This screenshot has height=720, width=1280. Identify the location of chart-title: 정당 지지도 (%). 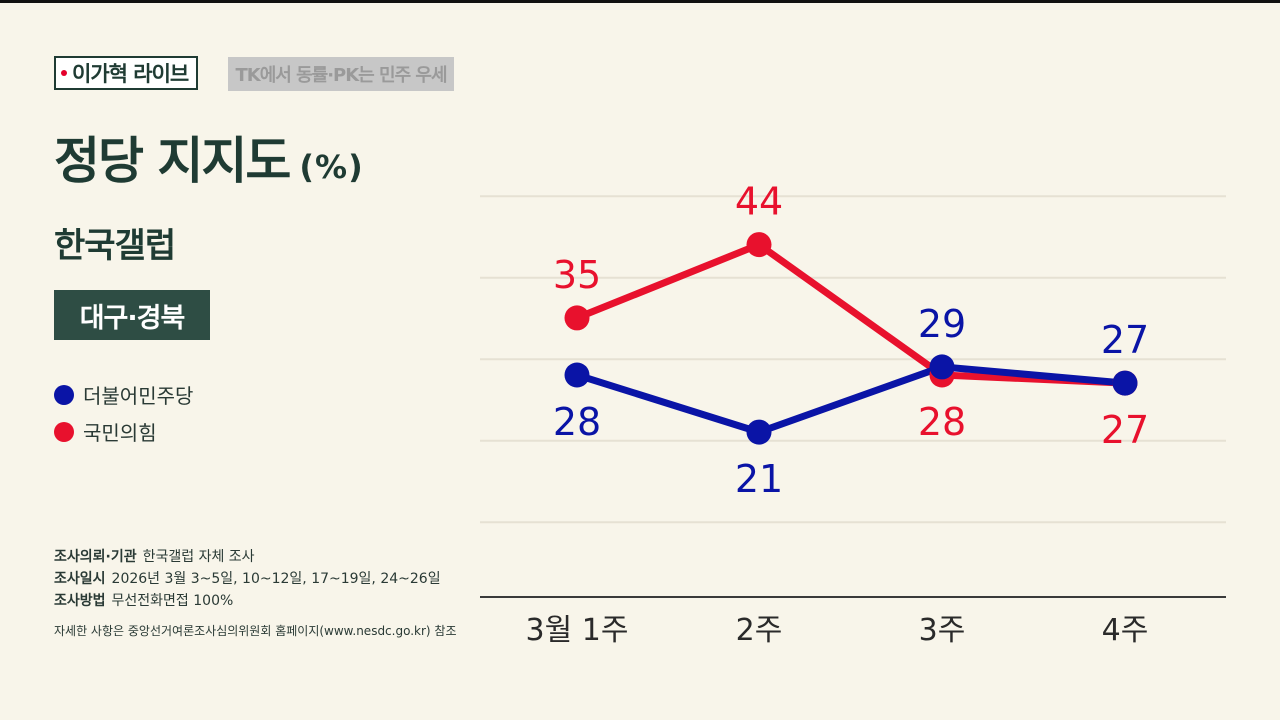
(209, 164).